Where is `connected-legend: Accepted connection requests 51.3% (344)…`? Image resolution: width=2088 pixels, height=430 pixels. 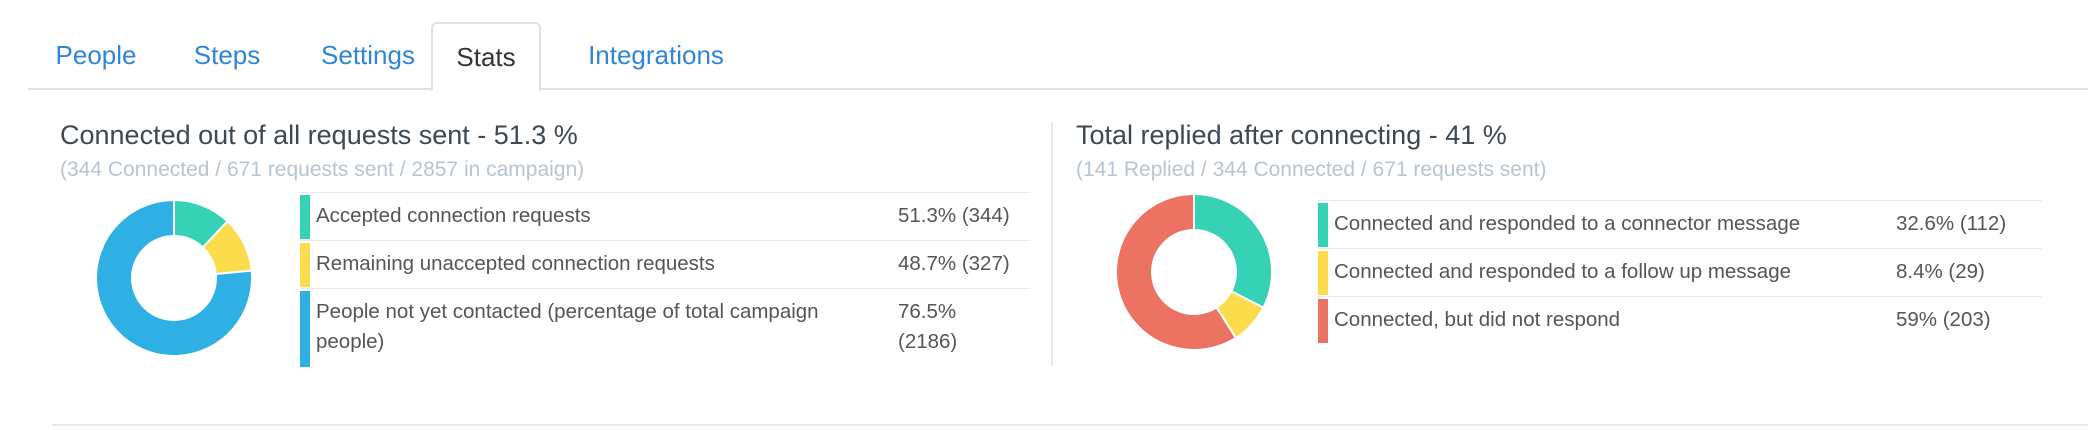 connected-legend: Accepted connection requests 51.3% (344)… is located at coordinates (665, 280).